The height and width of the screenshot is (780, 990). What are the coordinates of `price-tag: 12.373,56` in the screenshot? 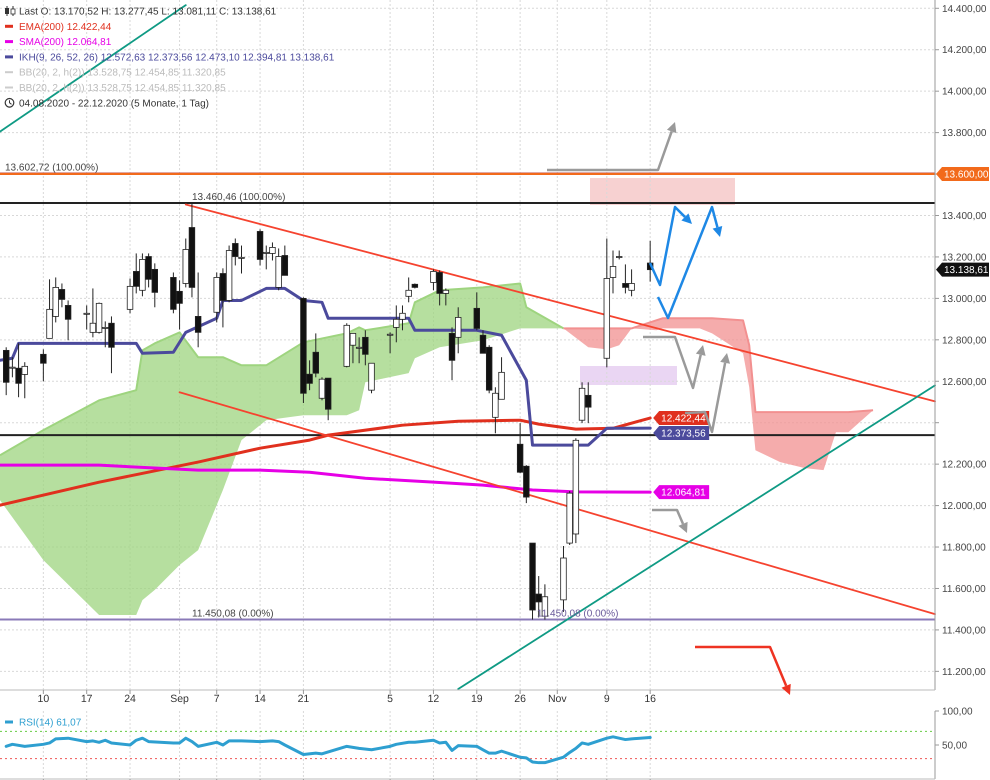 It's located at (681, 433).